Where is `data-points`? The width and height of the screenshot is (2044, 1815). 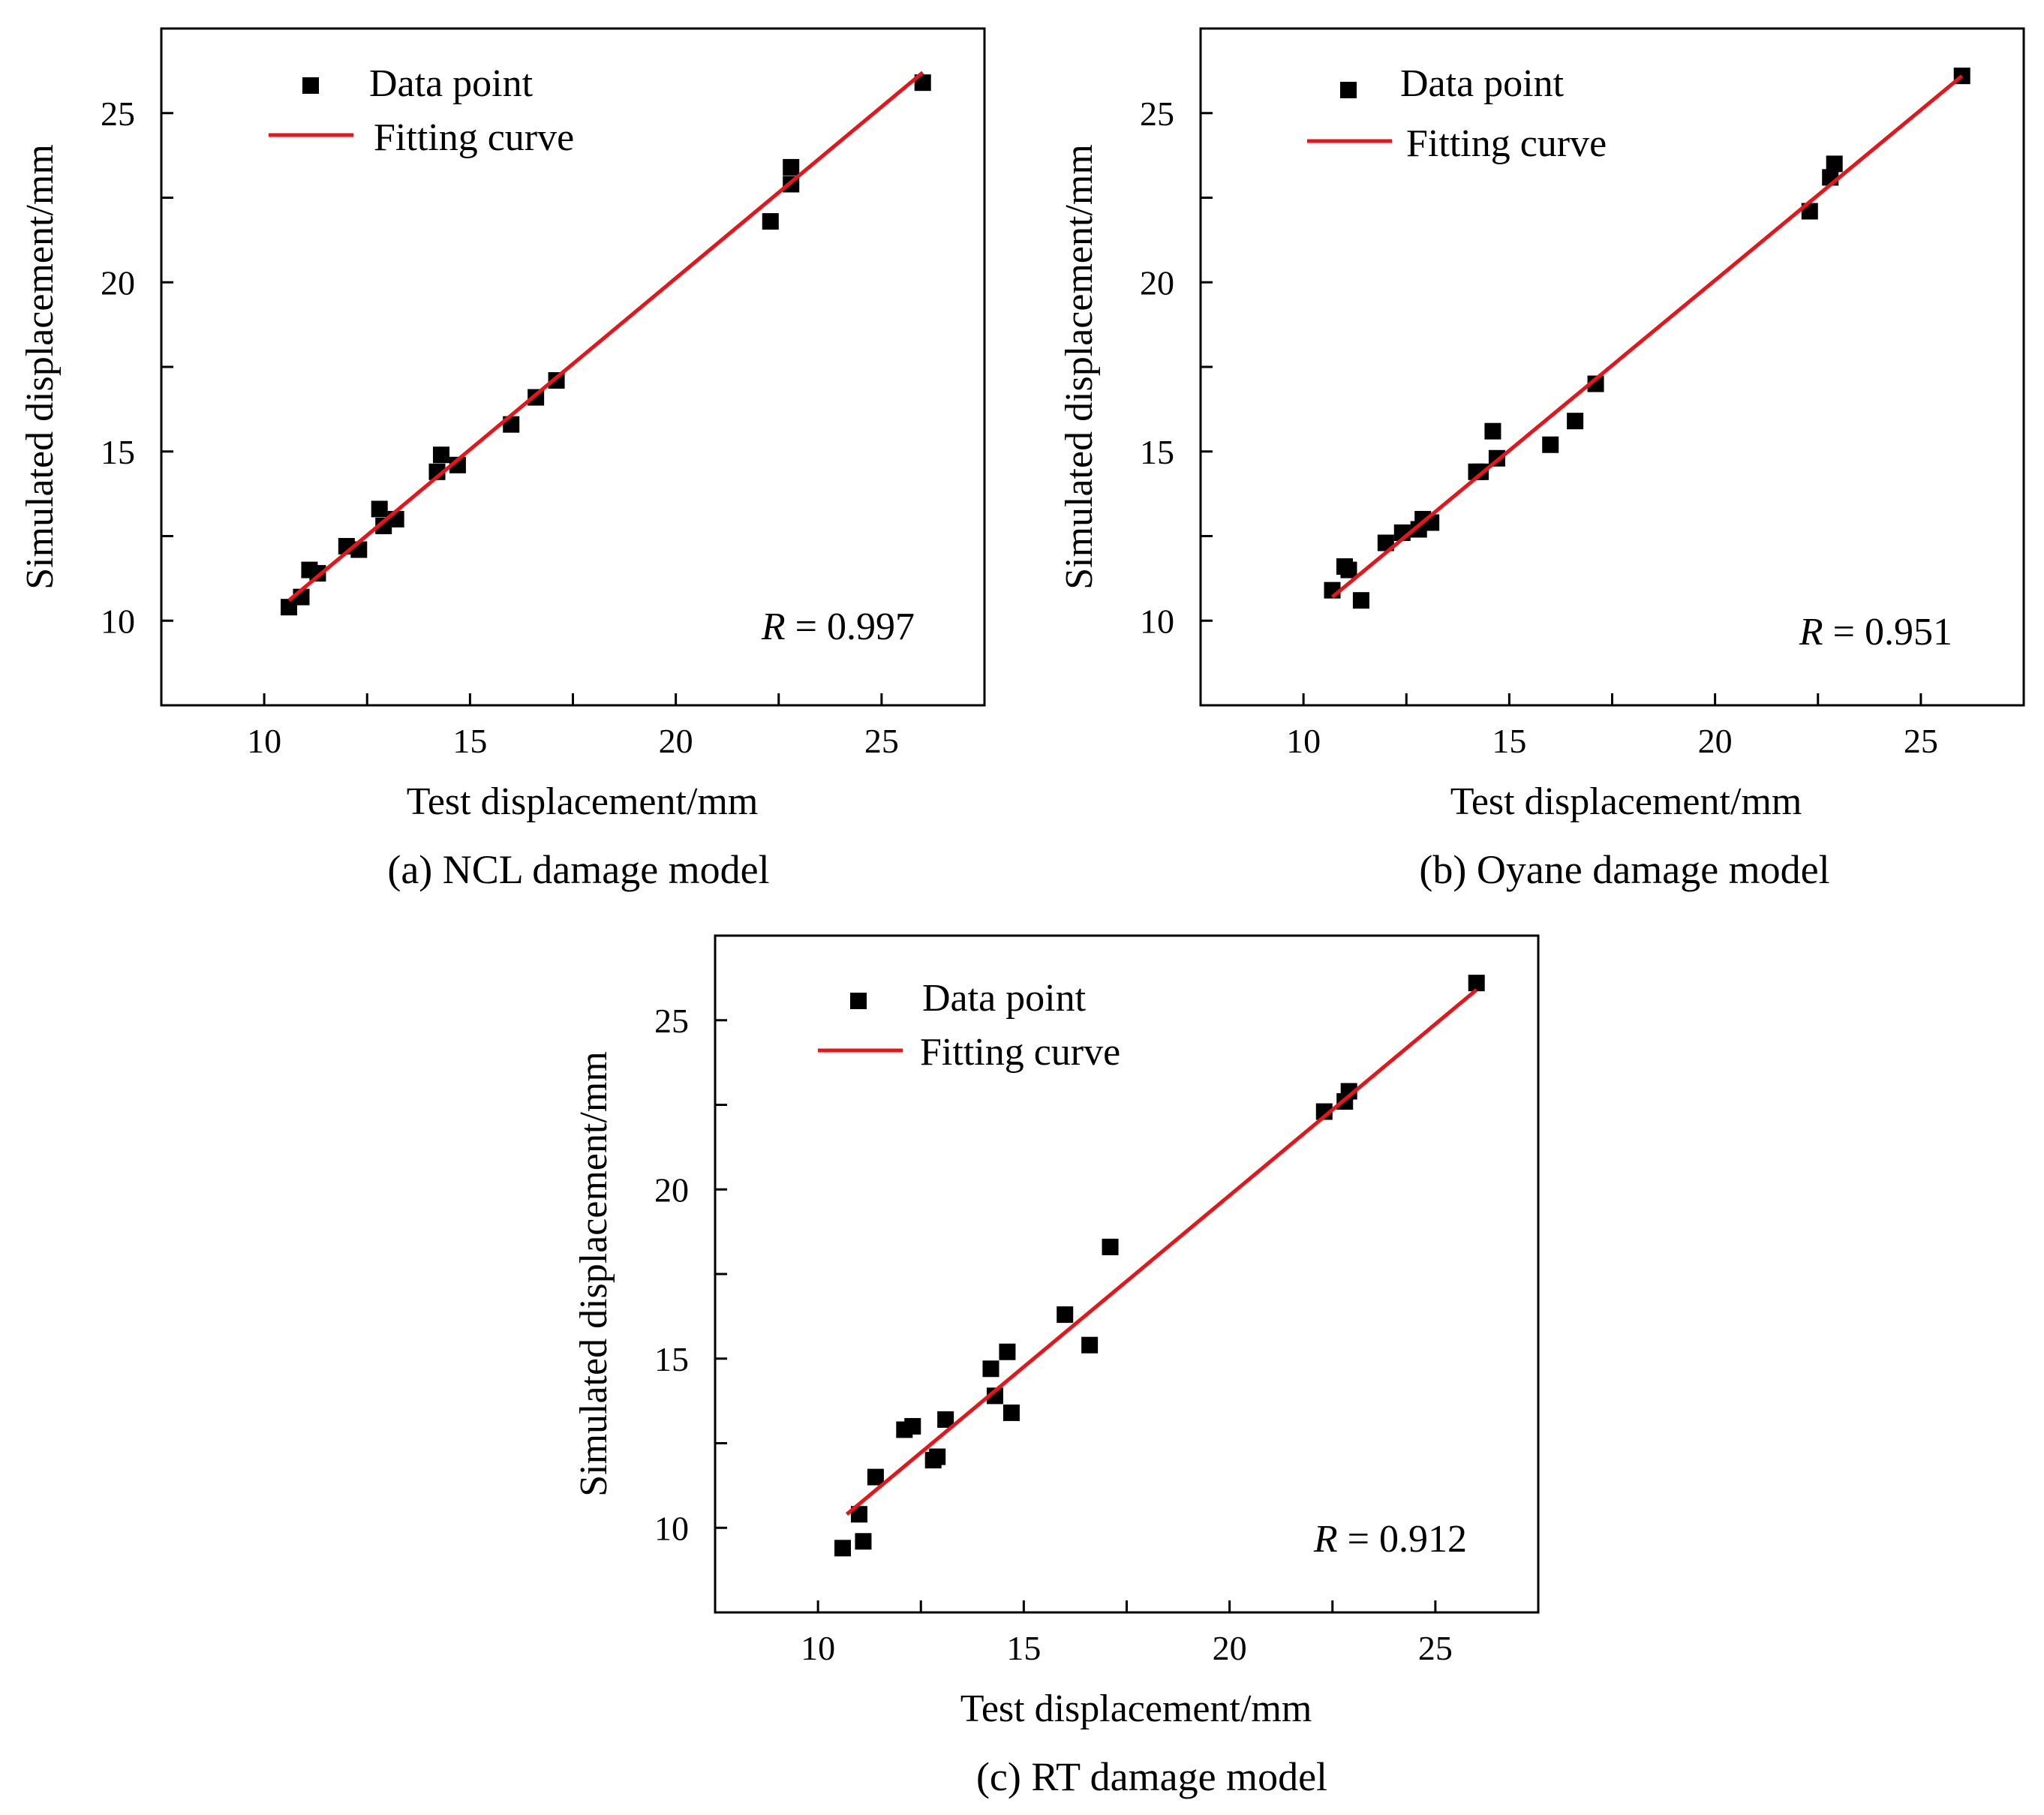
data-points is located at coordinates (1647, 338).